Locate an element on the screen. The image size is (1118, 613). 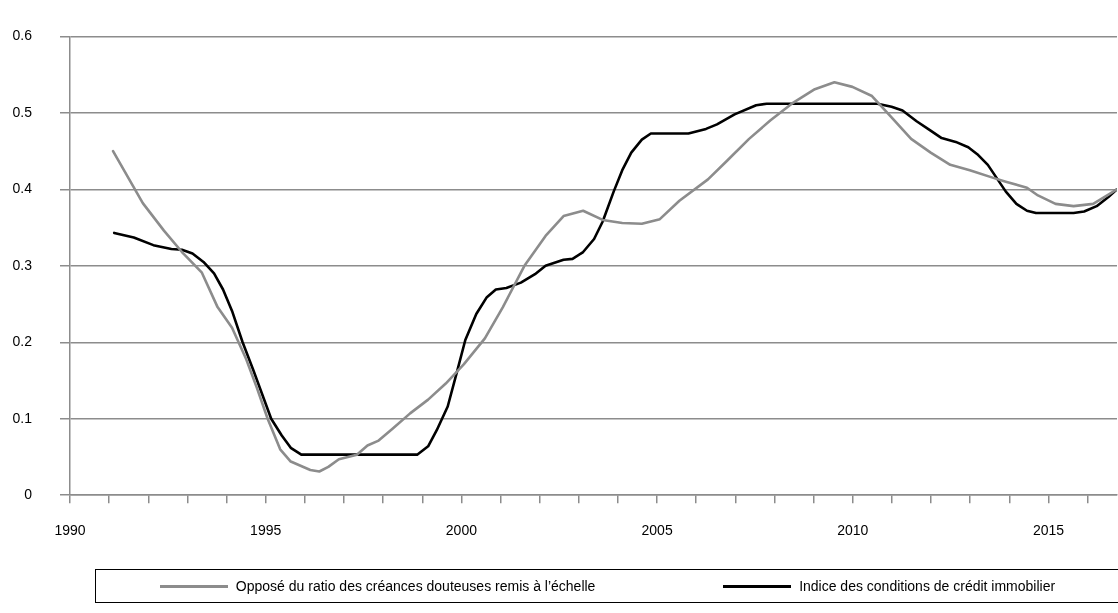
y-tick-label: 0.1 is located at coordinates (22, 417).